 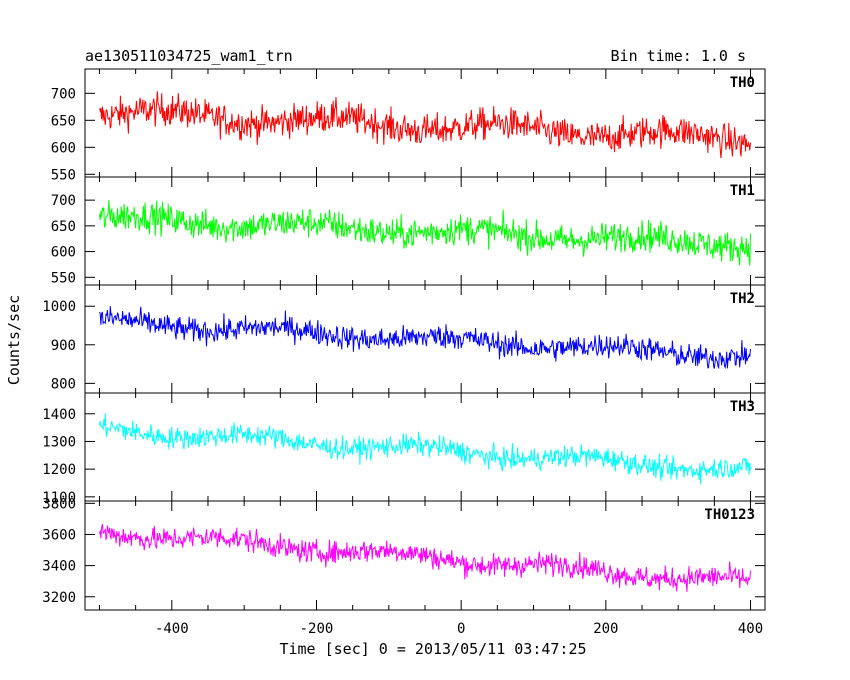 What do you see at coordinates (59, 498) in the screenshot?
I see `y-tick-label: 1100` at bounding box center [59, 498].